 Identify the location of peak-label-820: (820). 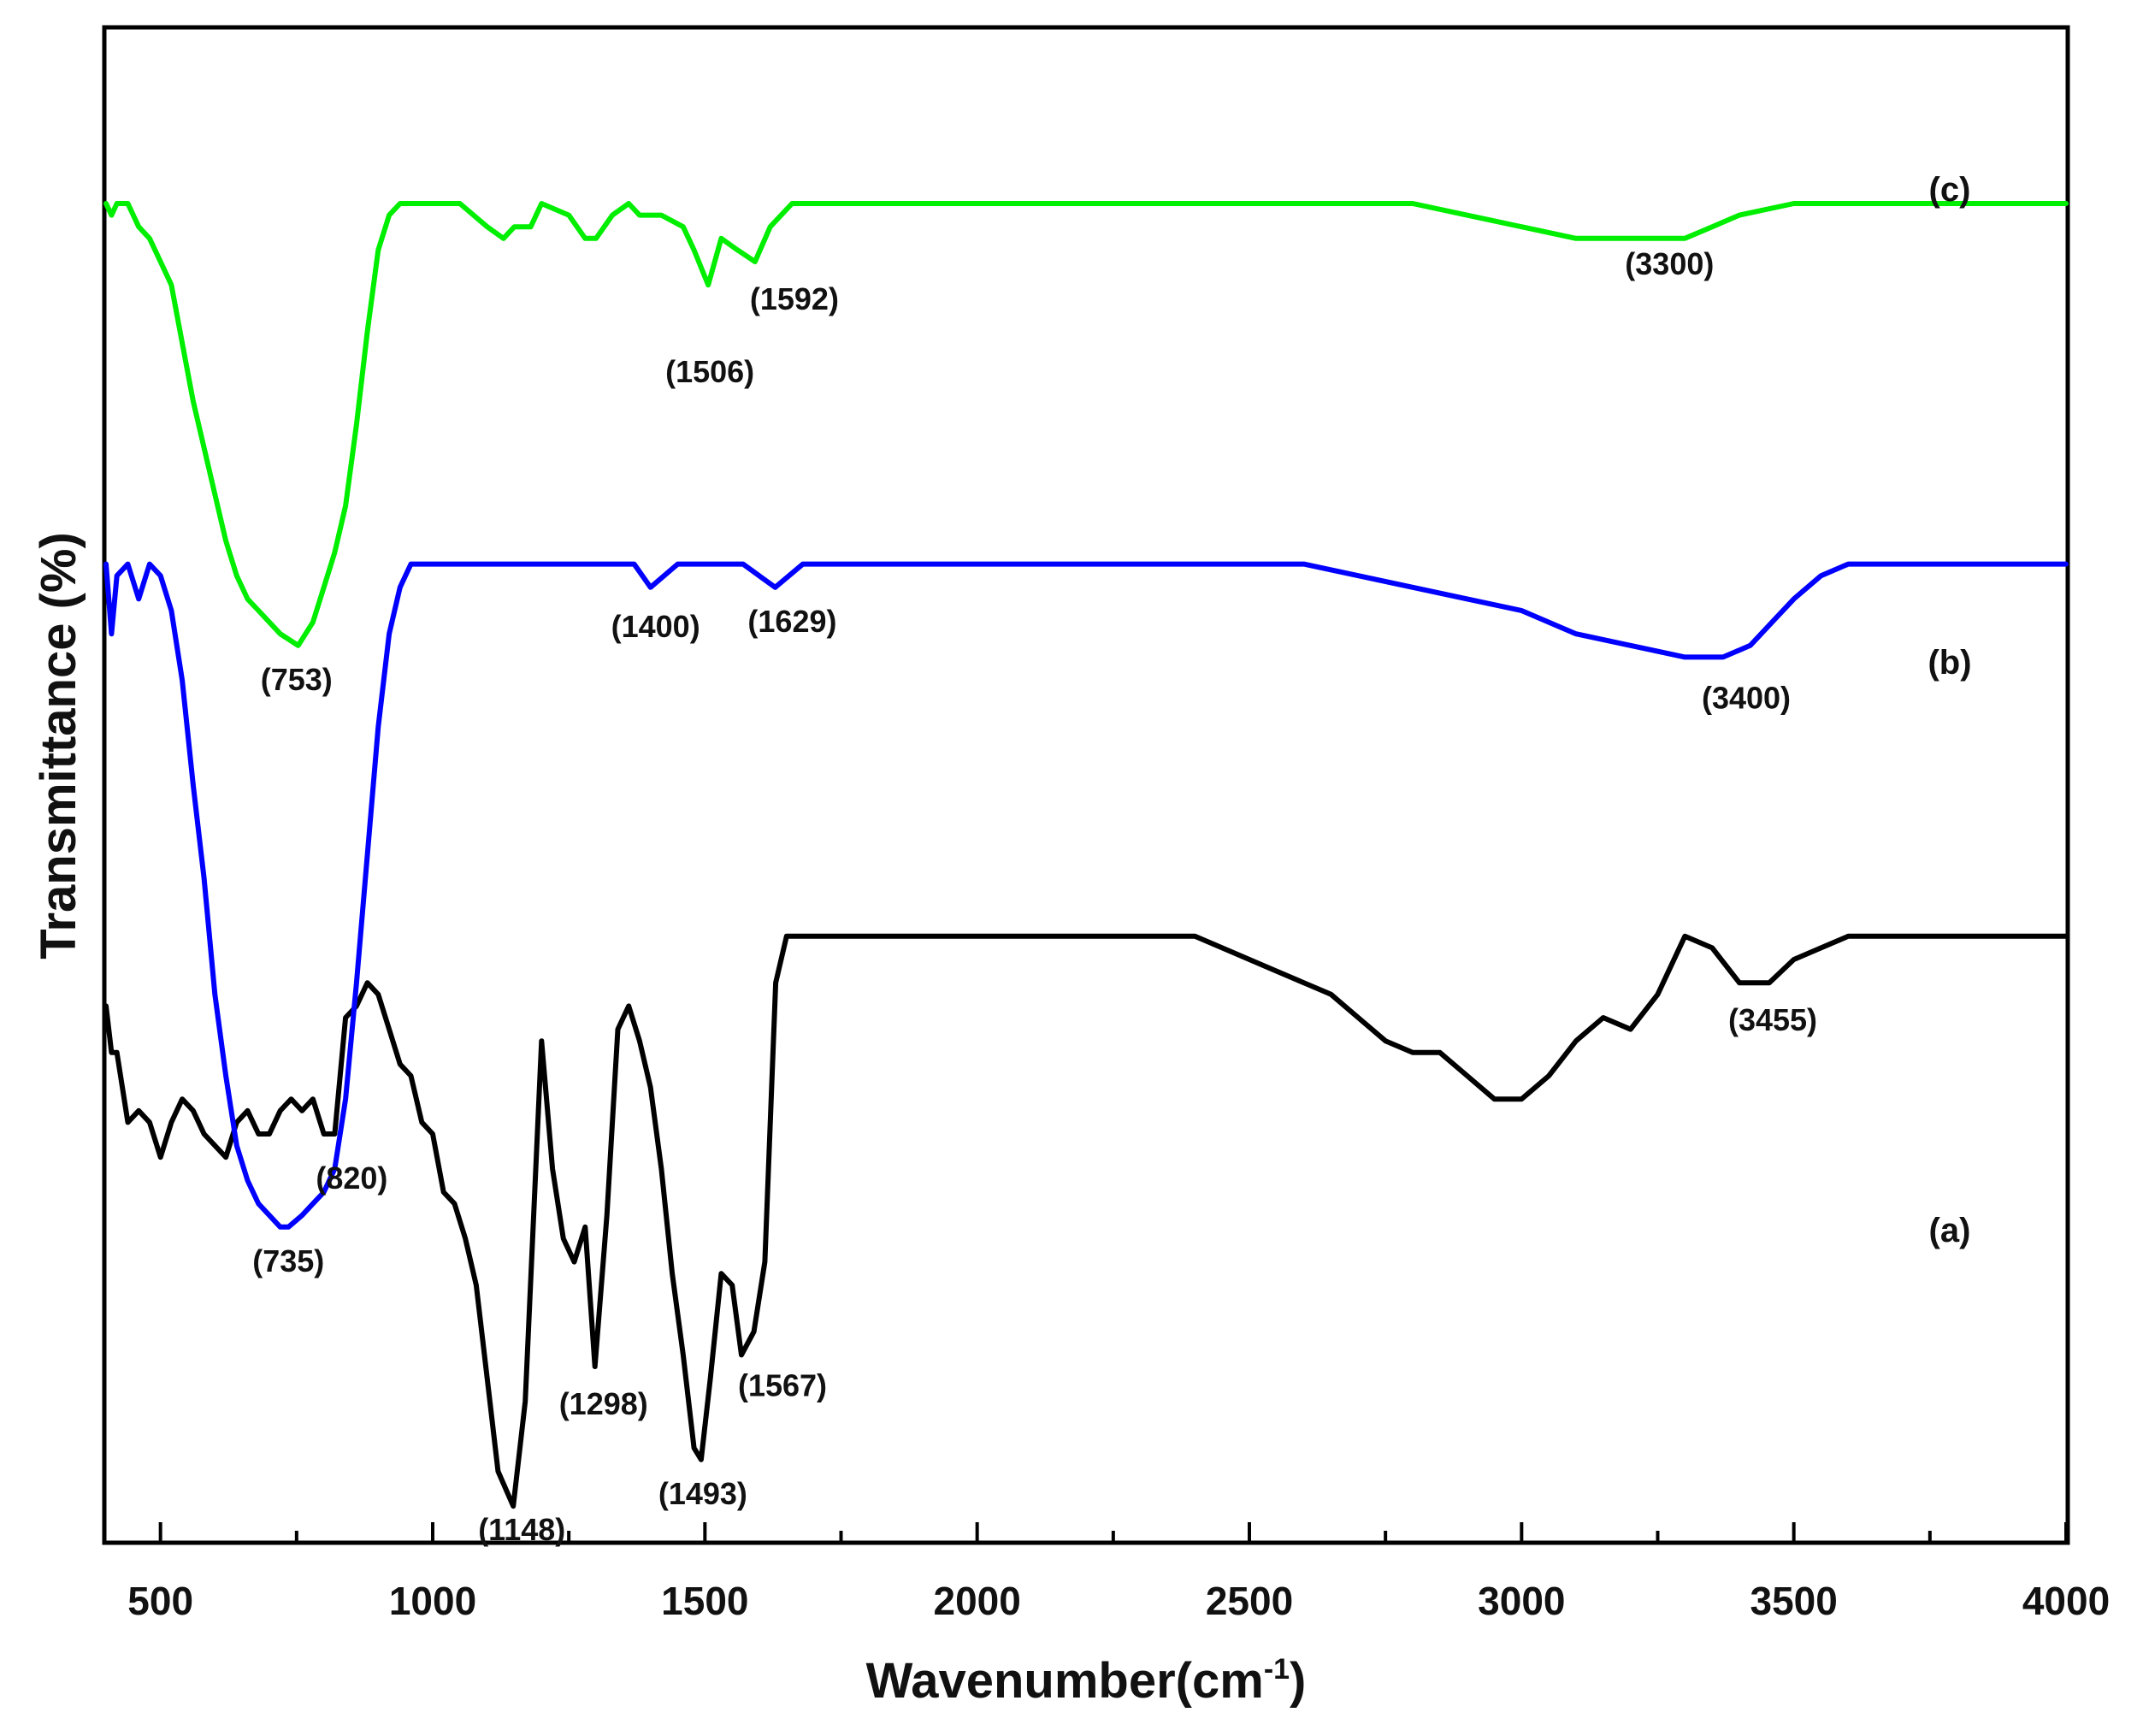
(351, 1178).